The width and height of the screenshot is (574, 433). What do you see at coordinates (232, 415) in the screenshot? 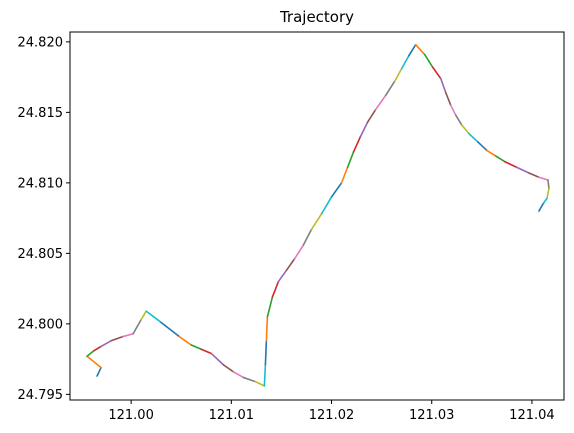
I see `x-tick-label: 121.01` at bounding box center [232, 415].